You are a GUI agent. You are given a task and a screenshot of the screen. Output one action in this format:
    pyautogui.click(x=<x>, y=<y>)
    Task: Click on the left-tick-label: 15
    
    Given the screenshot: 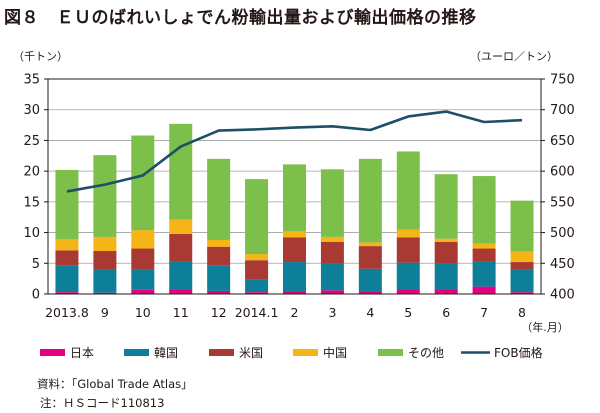 What is the action you would take?
    pyautogui.click(x=31, y=202)
    